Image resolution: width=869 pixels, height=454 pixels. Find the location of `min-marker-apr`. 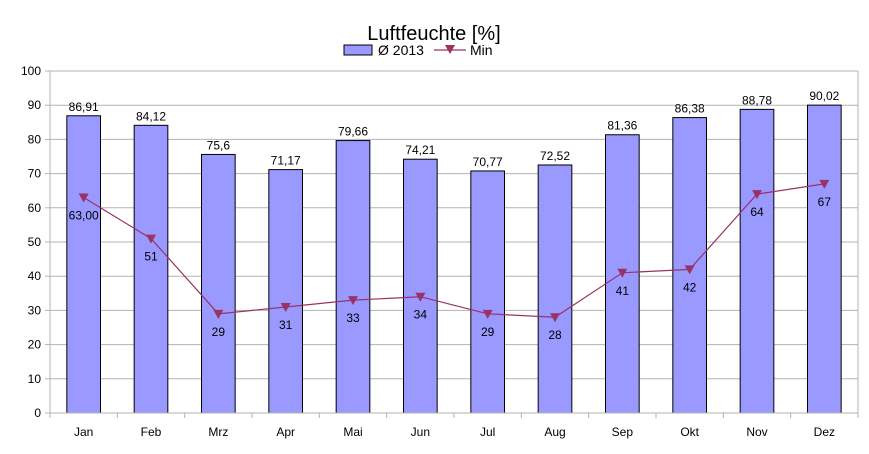

min-marker-apr is located at coordinates (285, 307).